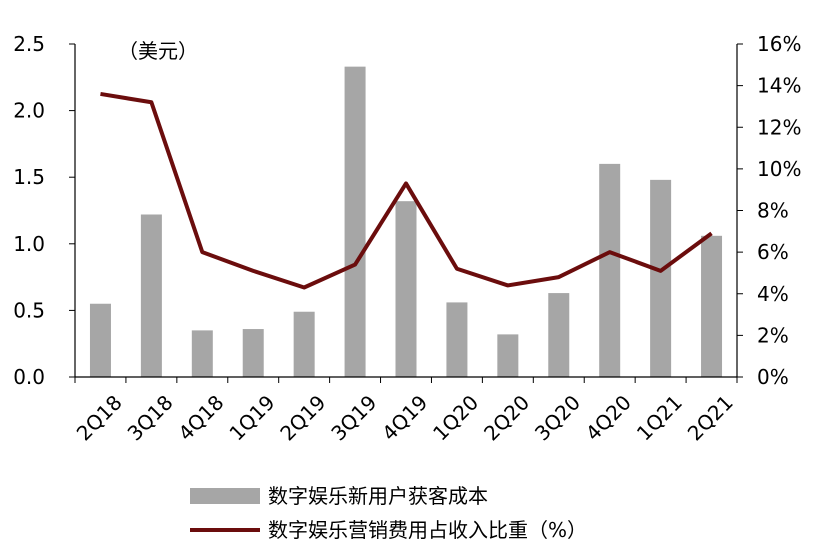  What do you see at coordinates (388, 513) in the screenshot?
I see `legend: 数字娱乐新用户获客成本 数字娱乐营销费用占收入比重（%）` at bounding box center [388, 513].